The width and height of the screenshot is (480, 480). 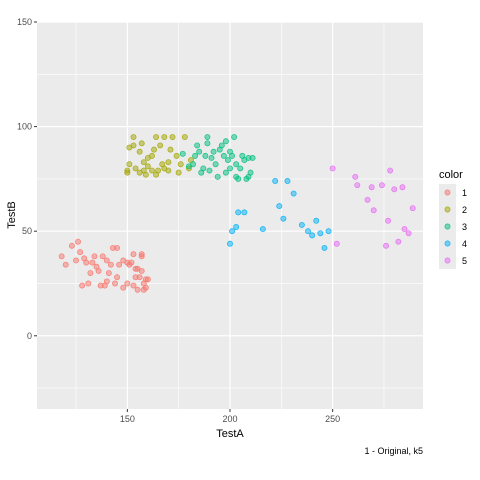 I want to click on y-tick-label: 50, so click(x=27, y=231).